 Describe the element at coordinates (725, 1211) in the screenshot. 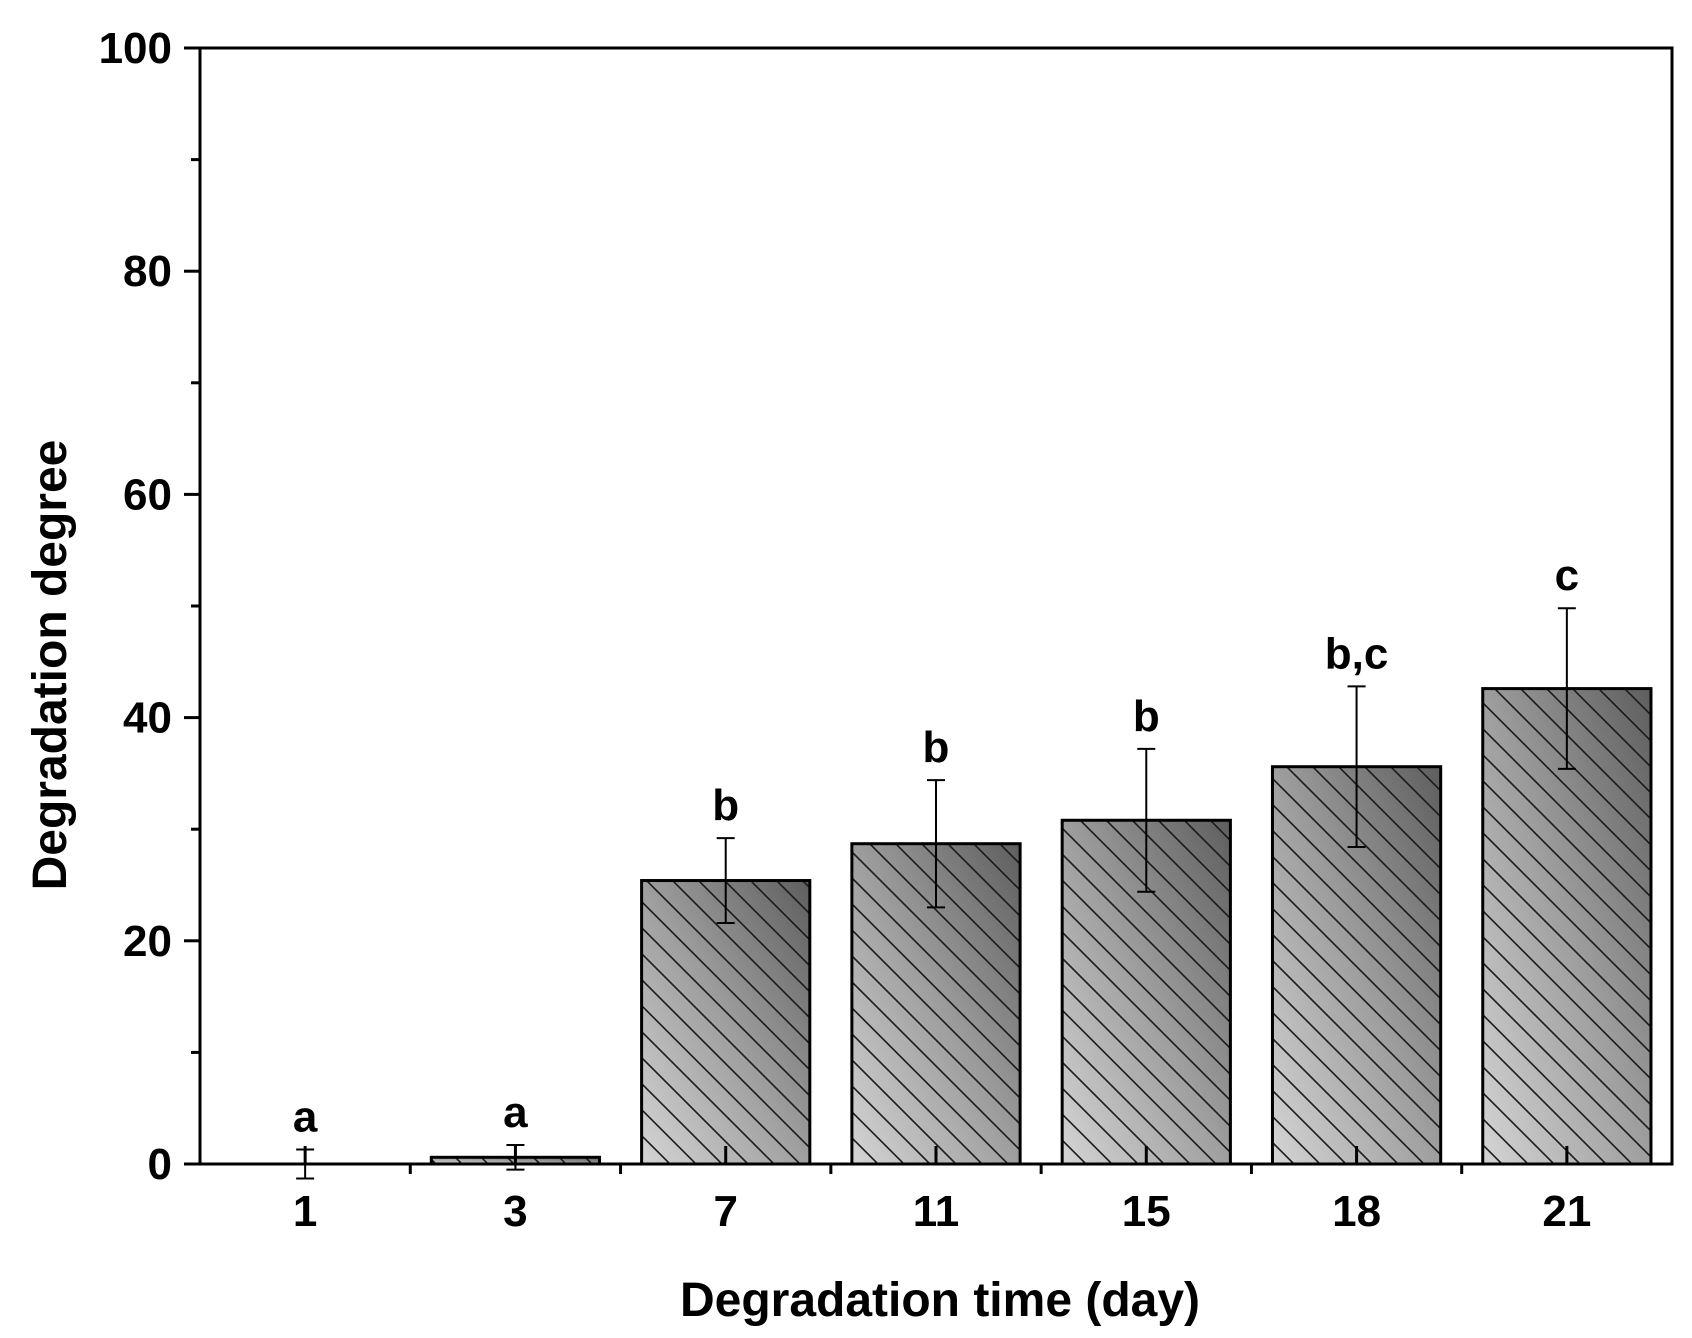

I see `x-tick-label-7: 7` at that location.